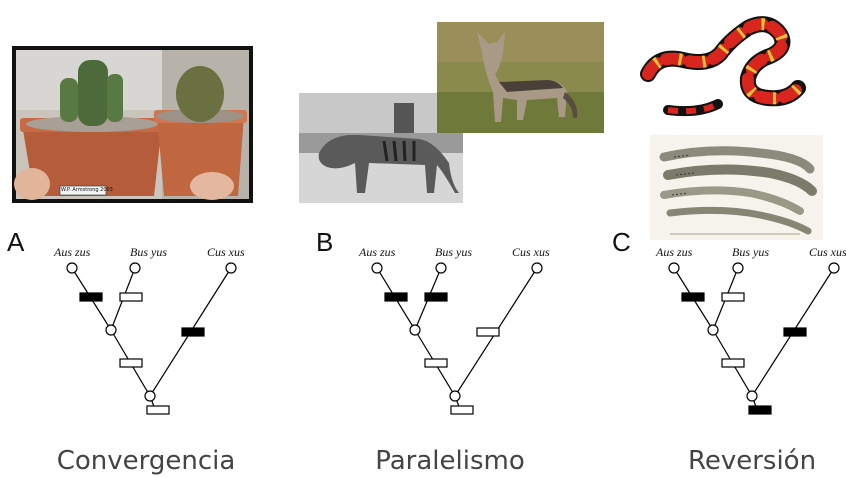 The image size is (846, 478). I want to click on tree-b, so click(457, 340).